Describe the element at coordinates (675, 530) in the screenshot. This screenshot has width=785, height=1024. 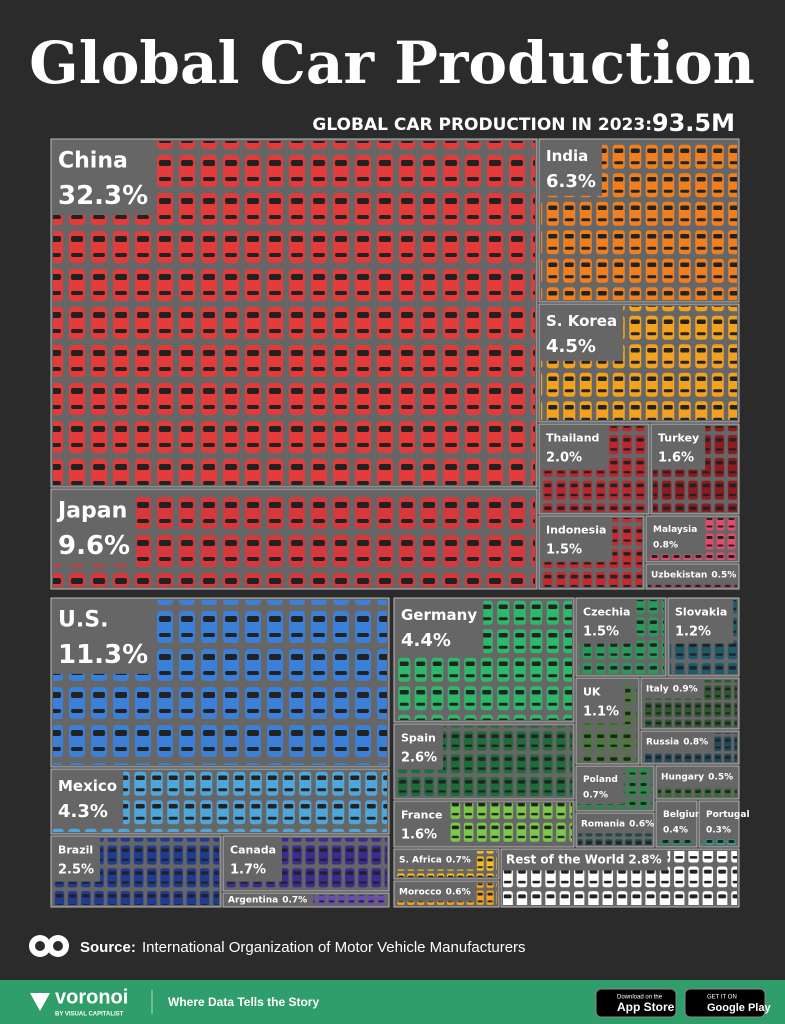
I see `country-name: Malaysia` at that location.